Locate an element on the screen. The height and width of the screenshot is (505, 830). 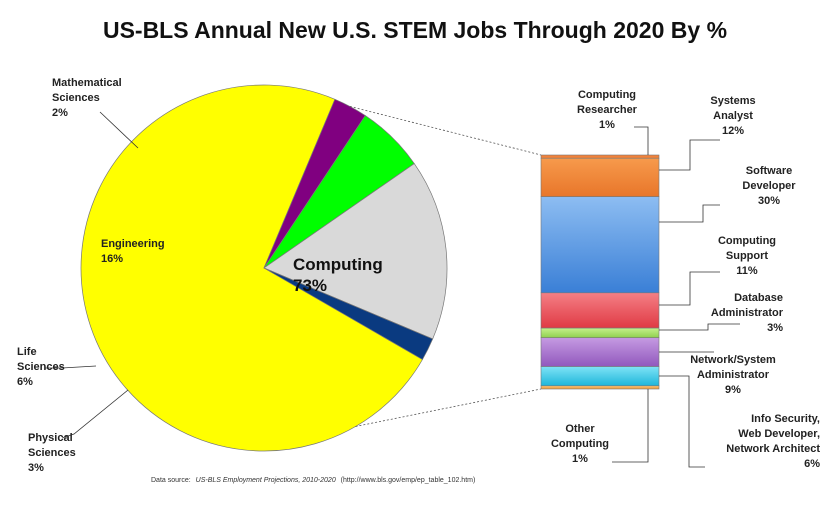
leader-life-sciences is located at coordinates (71, 367).